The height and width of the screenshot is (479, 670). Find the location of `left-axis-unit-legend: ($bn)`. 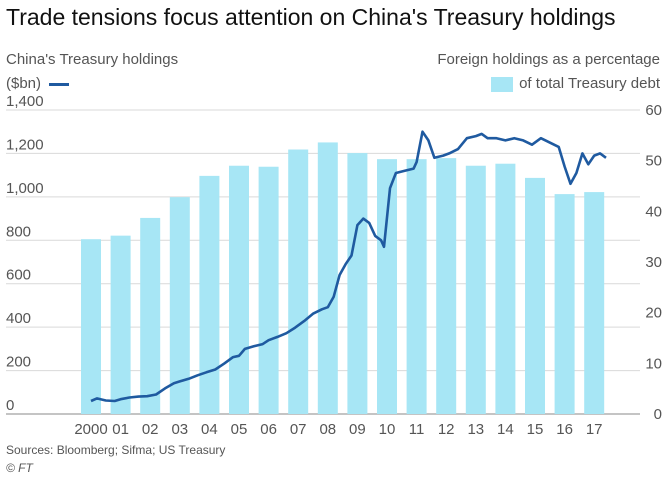

left-axis-unit-legend: ($bn) is located at coordinates (38, 83).